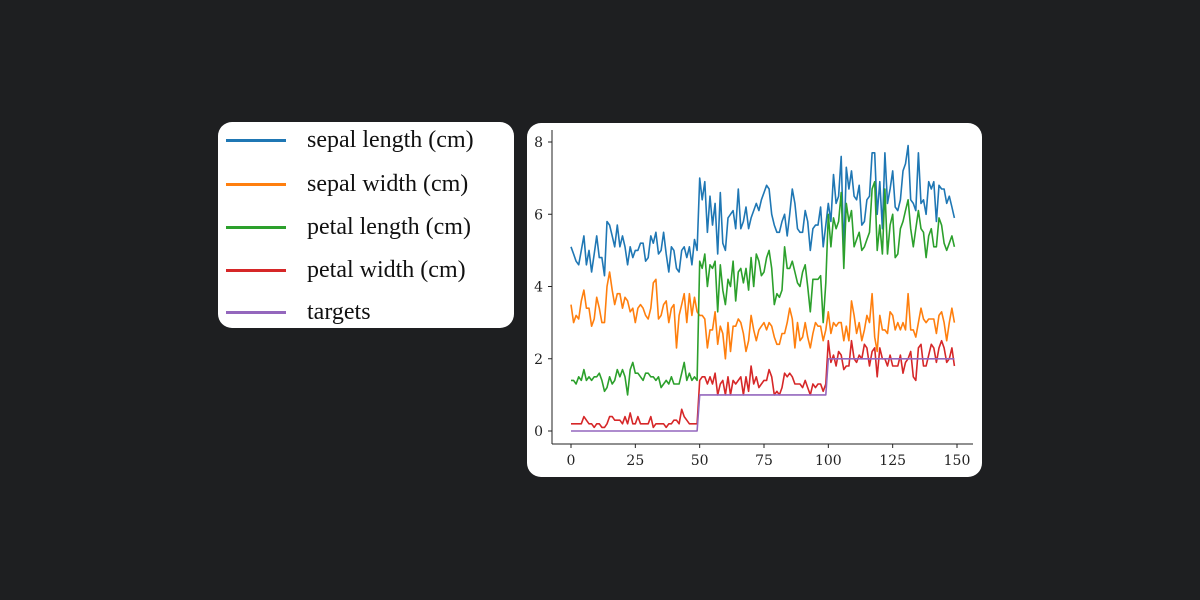 This screenshot has width=1200, height=600. I want to click on series-line-petal-width-cm, so click(763, 384).